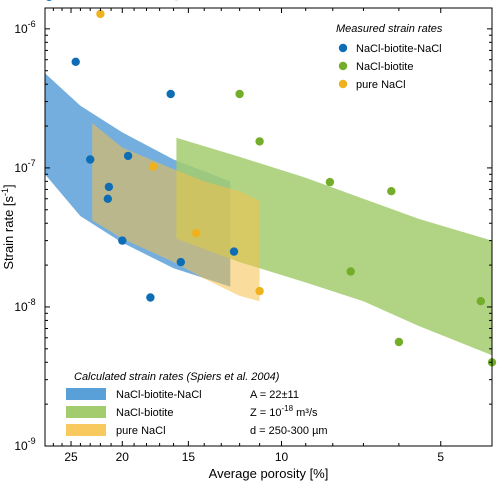  I want to click on measured-legend-label: pure NaCl, so click(381, 85).